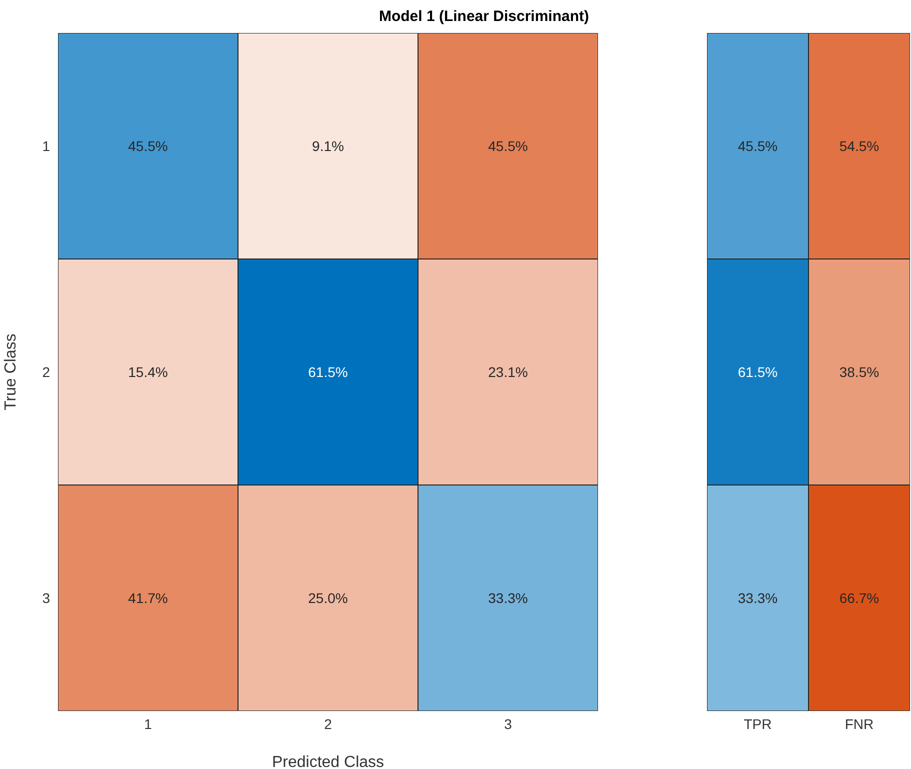 The image size is (911, 769). Describe the element at coordinates (328, 146) in the screenshot. I see `data-label: 9.1%` at that location.